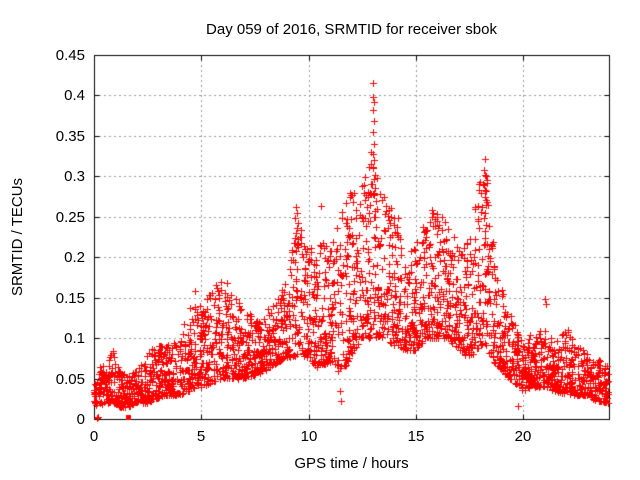  What do you see at coordinates (523, 436) in the screenshot?
I see `x-tick-label: 20` at bounding box center [523, 436].